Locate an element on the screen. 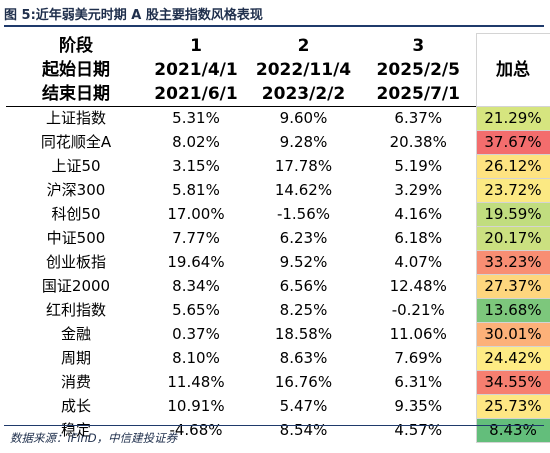 This screenshot has height=453, width=550. table-row: 成长 10.91% 5.47% 9.35% 25.73% is located at coordinates (278, 406).